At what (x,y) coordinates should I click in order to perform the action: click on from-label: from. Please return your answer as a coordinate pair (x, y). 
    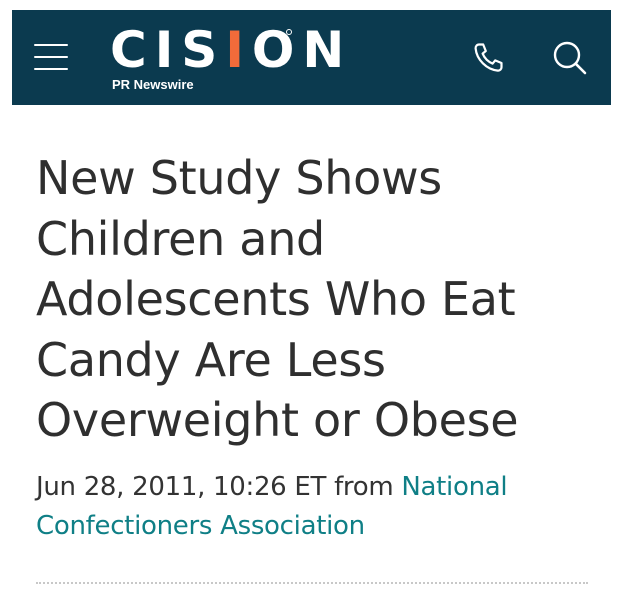
    Looking at the image, I should click on (364, 487).